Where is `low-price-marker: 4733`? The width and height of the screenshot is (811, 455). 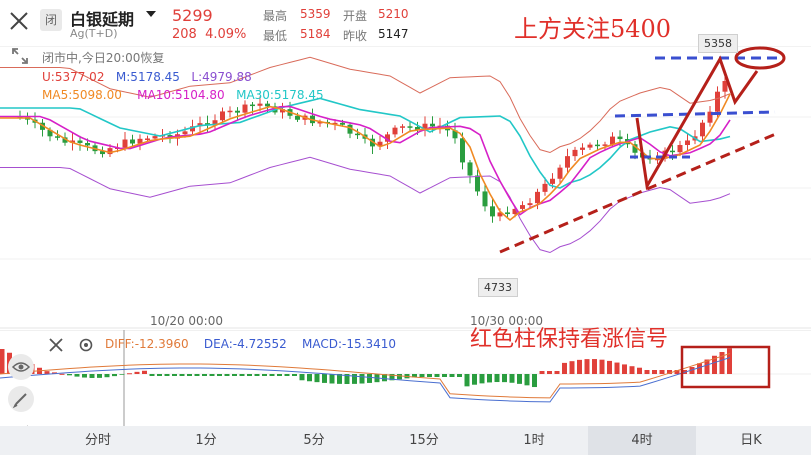
low-price-marker: 4733 is located at coordinates (498, 287).